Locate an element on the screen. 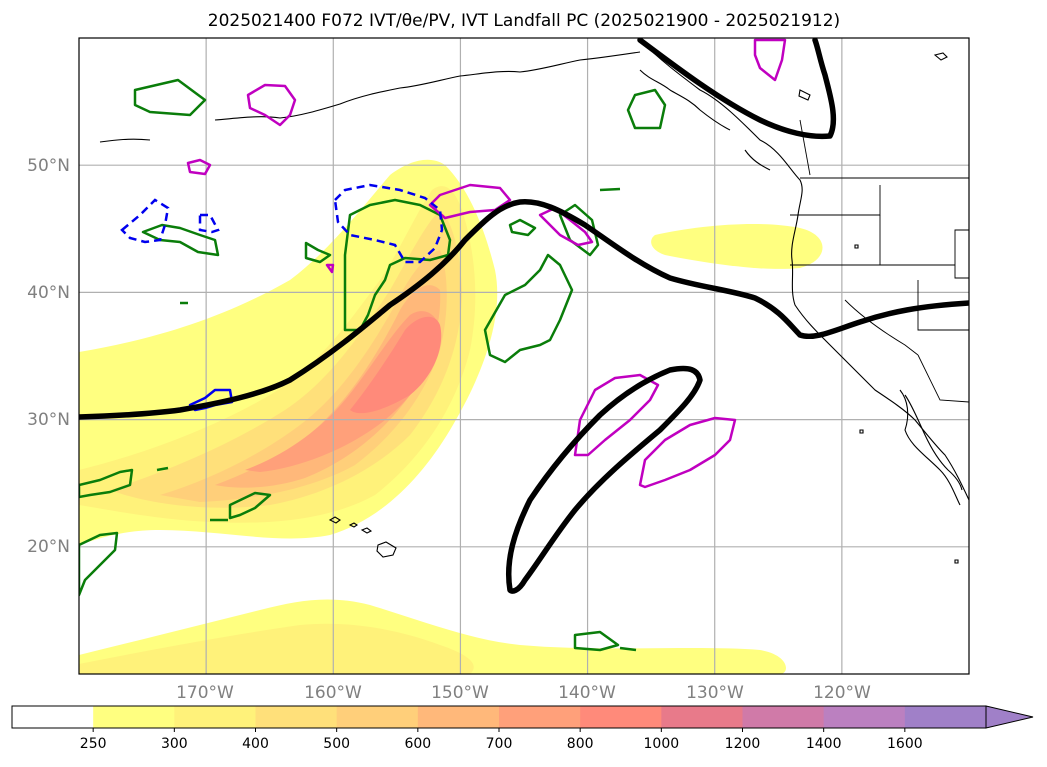 The height and width of the screenshot is (767, 1047). colorbar-tick-label: 500 is located at coordinates (336, 744).